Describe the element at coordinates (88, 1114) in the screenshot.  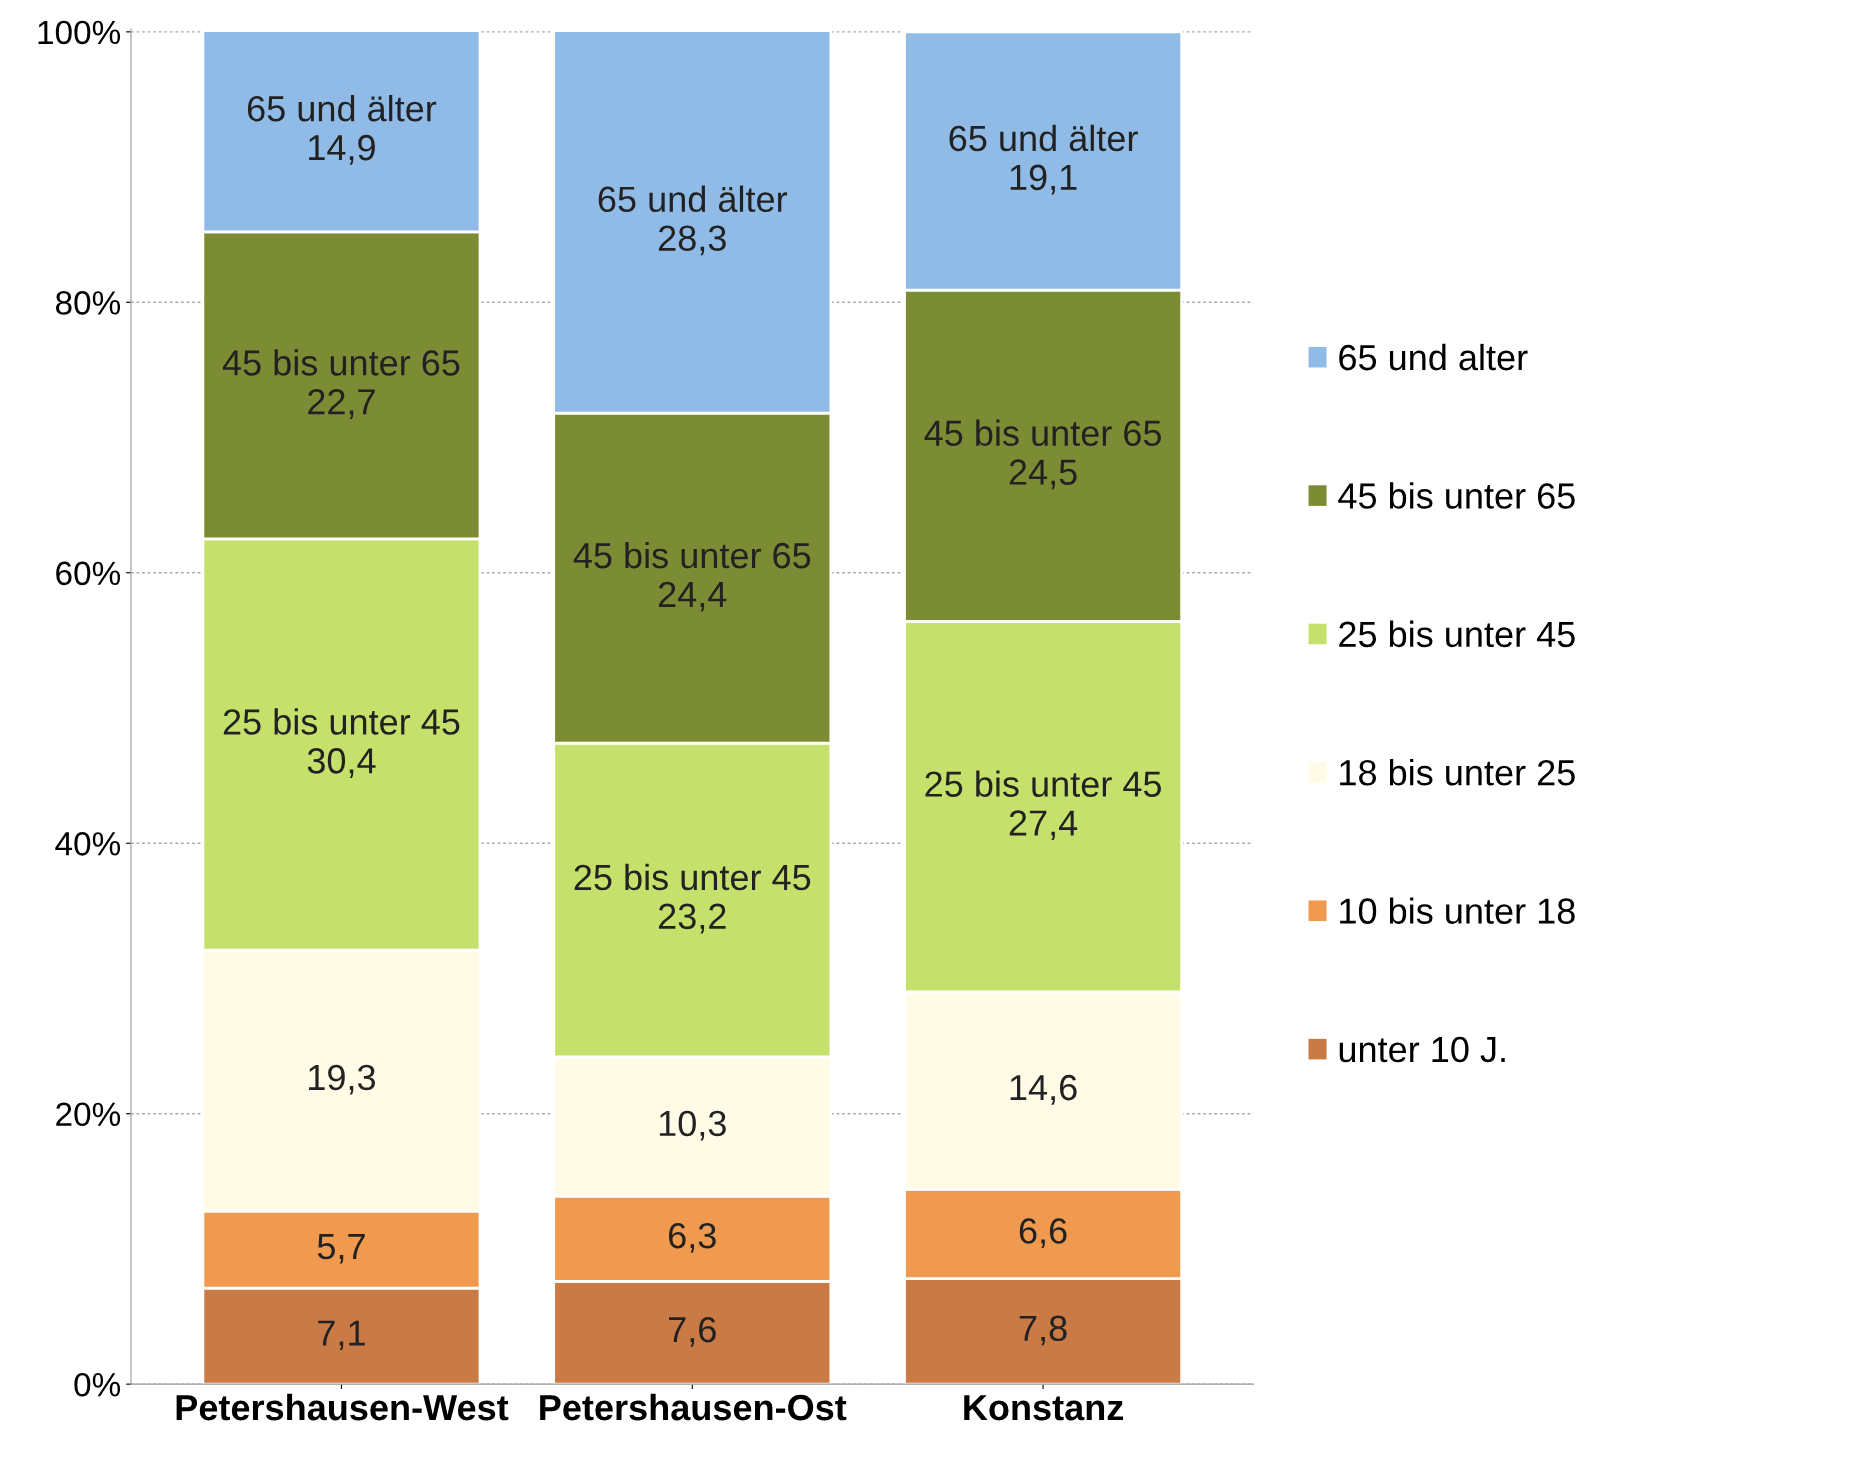
I see `y-tick-label: 20%` at that location.